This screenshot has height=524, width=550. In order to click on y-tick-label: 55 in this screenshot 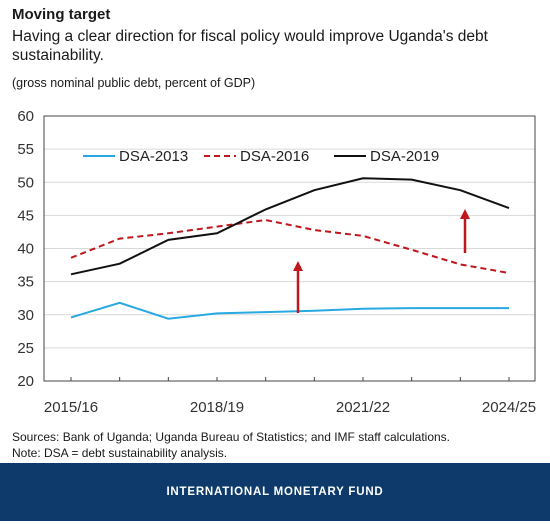, I will do `click(25, 149)`.